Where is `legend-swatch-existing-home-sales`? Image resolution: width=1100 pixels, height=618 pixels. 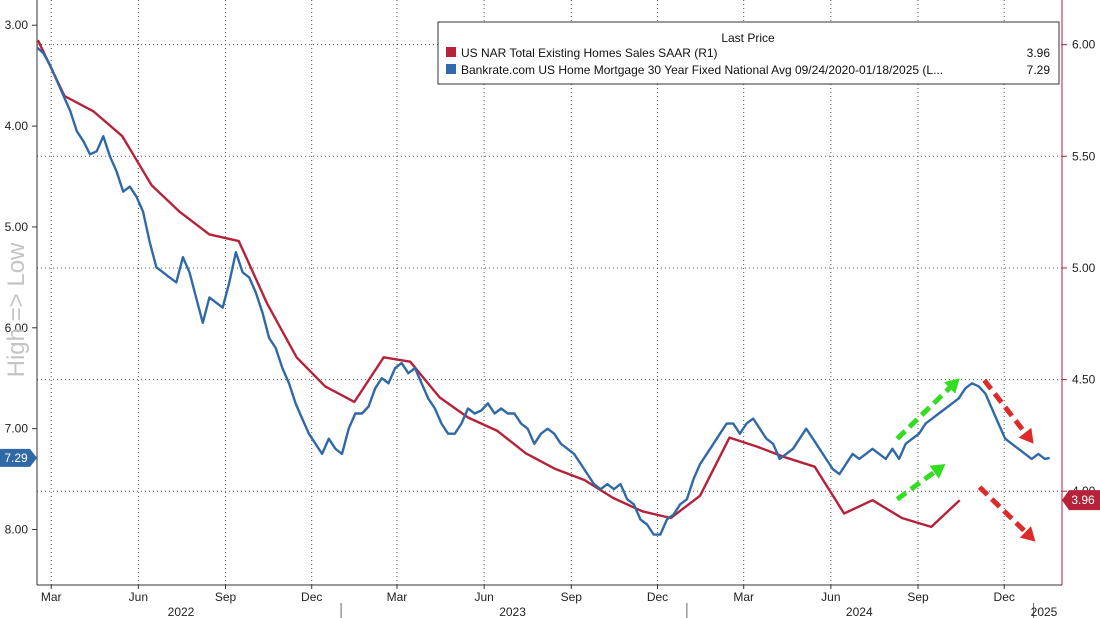
legend-swatch-existing-home-sales is located at coordinates (451, 52).